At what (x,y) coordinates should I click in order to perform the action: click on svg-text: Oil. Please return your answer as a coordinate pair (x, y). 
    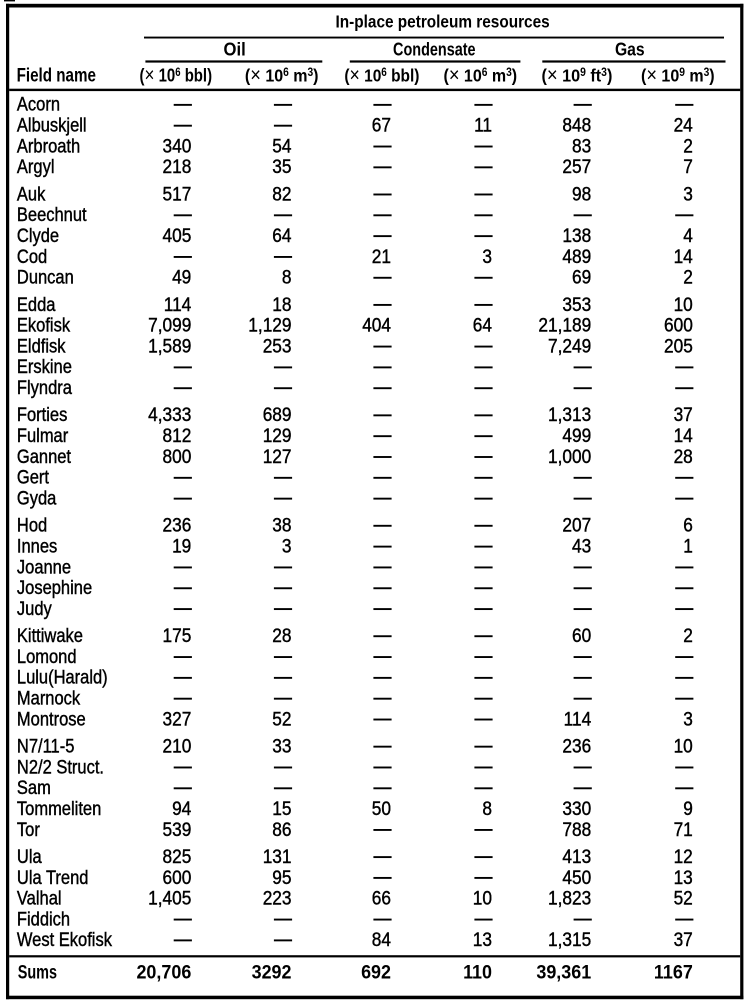
    Looking at the image, I should click on (235, 49).